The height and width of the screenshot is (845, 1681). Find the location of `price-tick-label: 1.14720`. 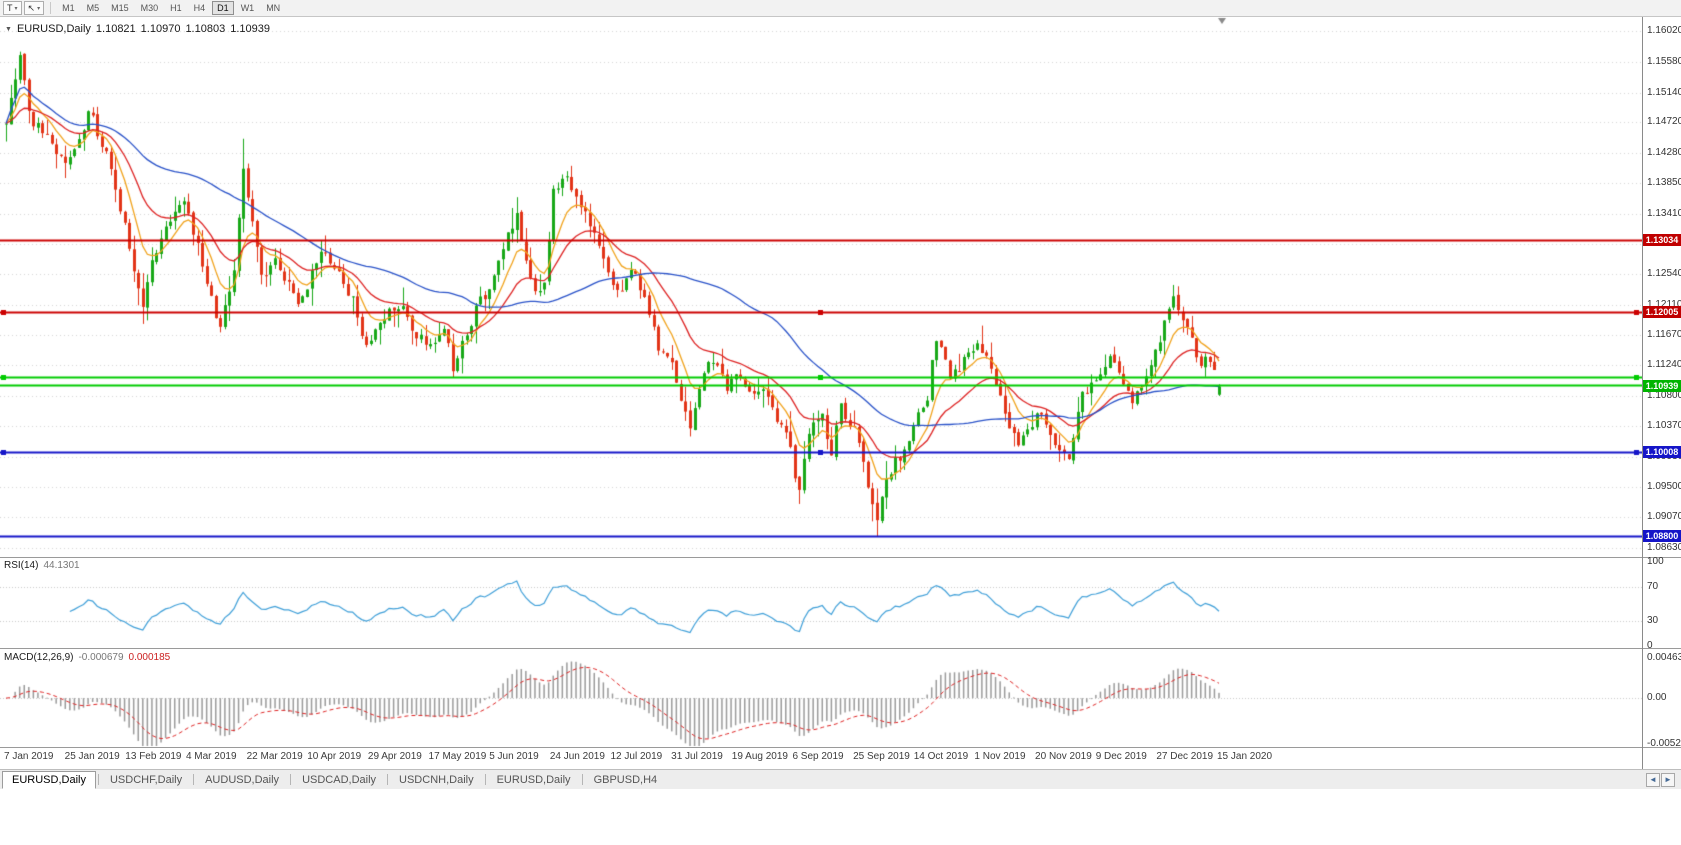

price-tick-label: 1.14720 is located at coordinates (1664, 121).